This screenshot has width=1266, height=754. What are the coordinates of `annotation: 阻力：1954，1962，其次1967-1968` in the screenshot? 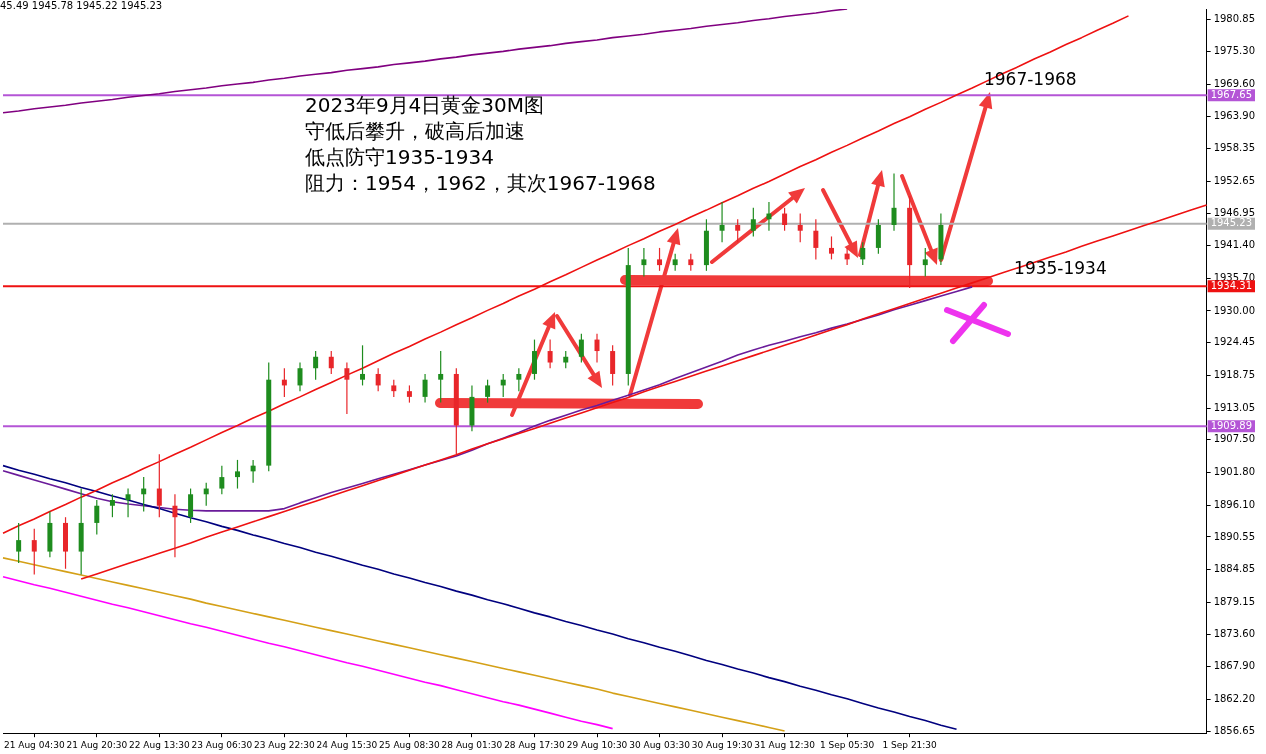 It's located at (480, 183).